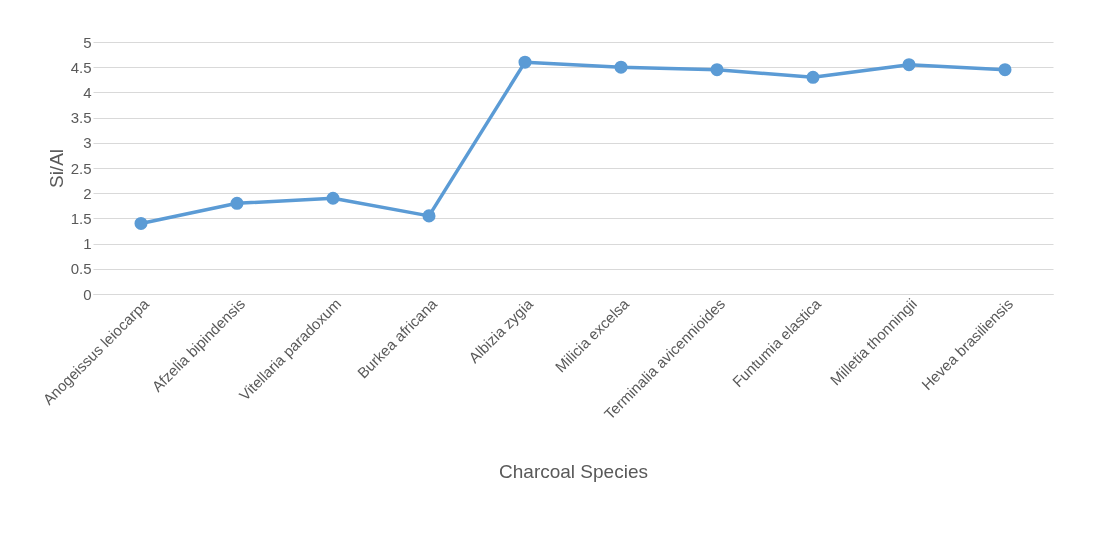  What do you see at coordinates (81, 168) in the screenshot?
I see `y-tick-label: 2.5` at bounding box center [81, 168].